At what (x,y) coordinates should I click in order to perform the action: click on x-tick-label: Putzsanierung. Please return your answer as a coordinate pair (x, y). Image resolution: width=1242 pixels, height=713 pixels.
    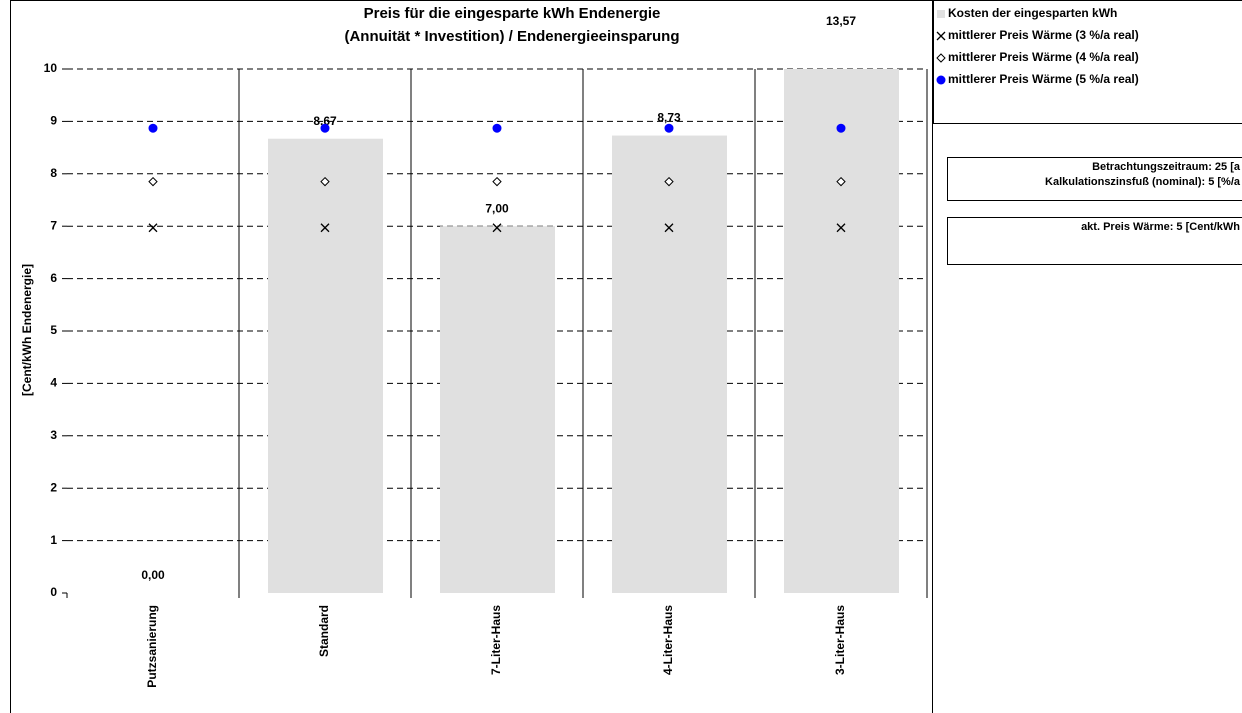
    Looking at the image, I should click on (152, 646).